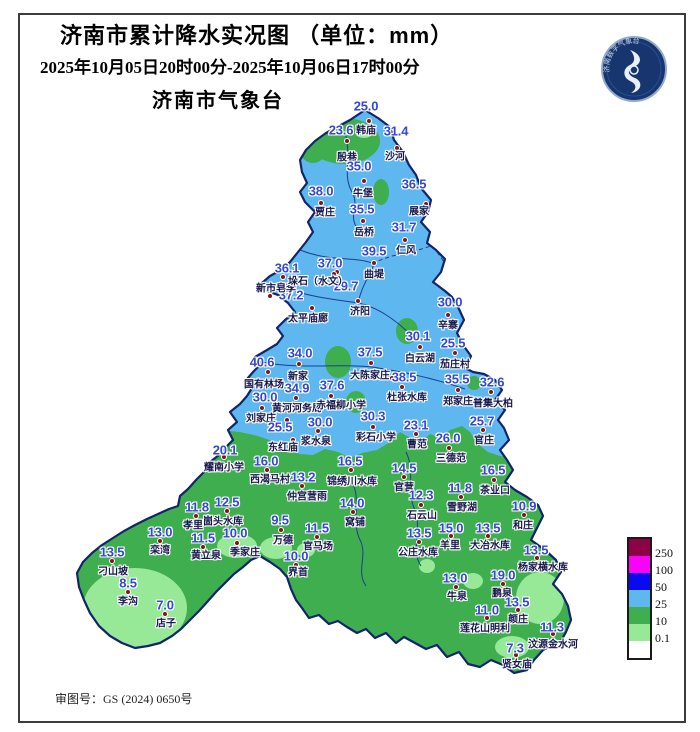  What do you see at coordinates (307, 497) in the screenshot?
I see `station-name: 仲宫营雨` at bounding box center [307, 497].